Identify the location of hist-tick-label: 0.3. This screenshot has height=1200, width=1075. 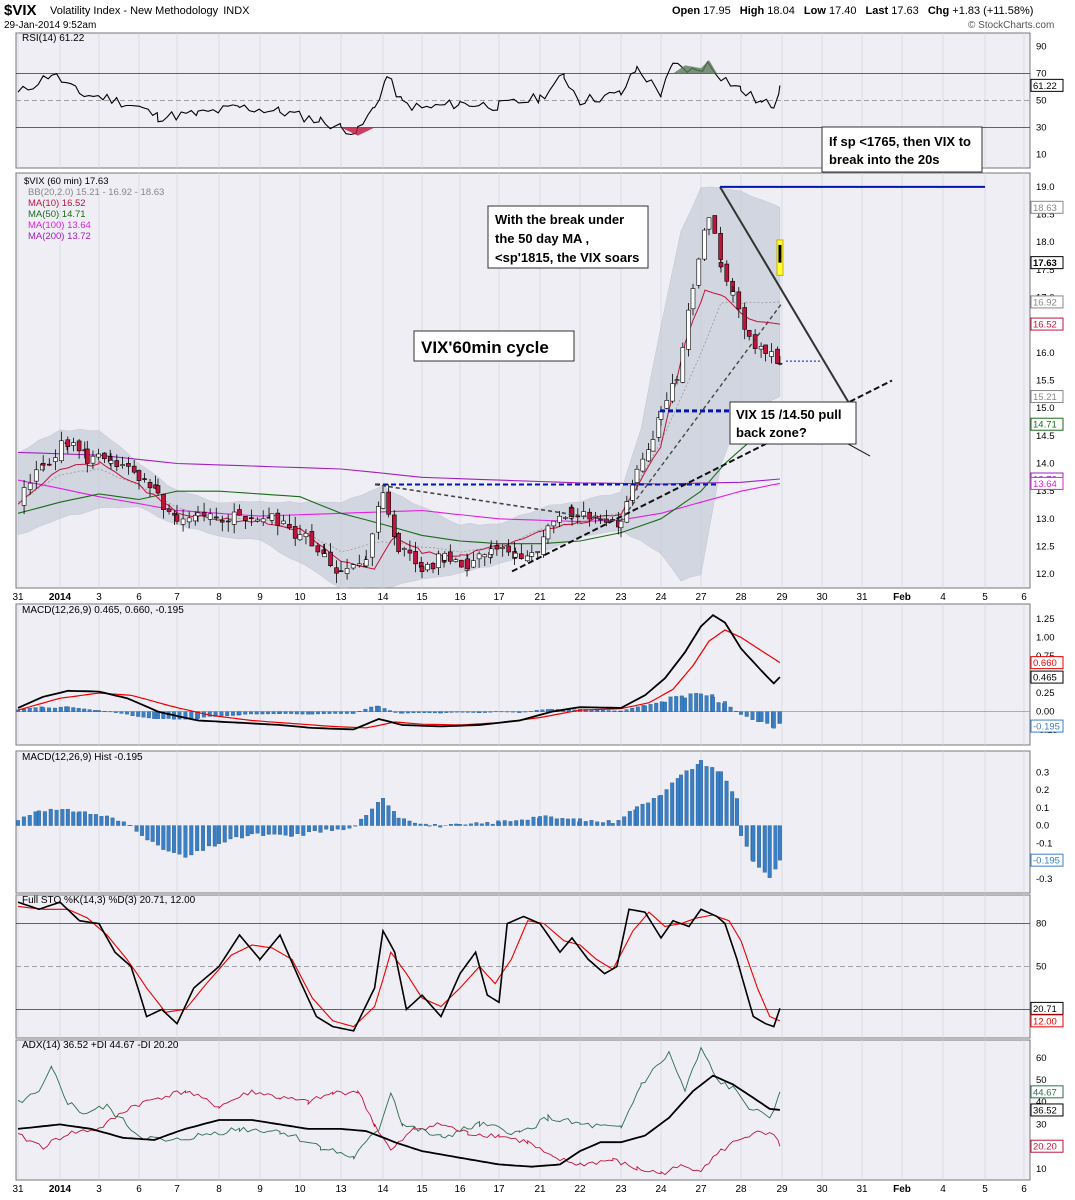
(1042, 772).